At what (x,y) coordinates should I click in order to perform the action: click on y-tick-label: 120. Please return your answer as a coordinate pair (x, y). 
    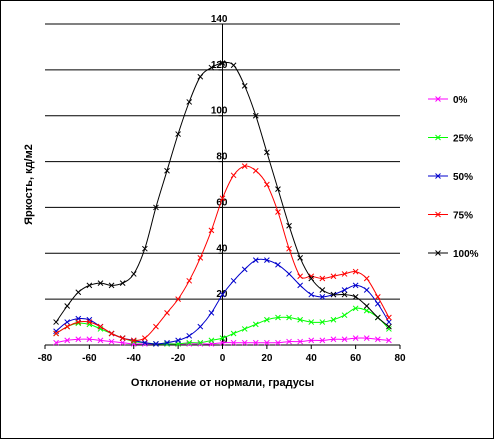
    Looking at the image, I should click on (219, 65).